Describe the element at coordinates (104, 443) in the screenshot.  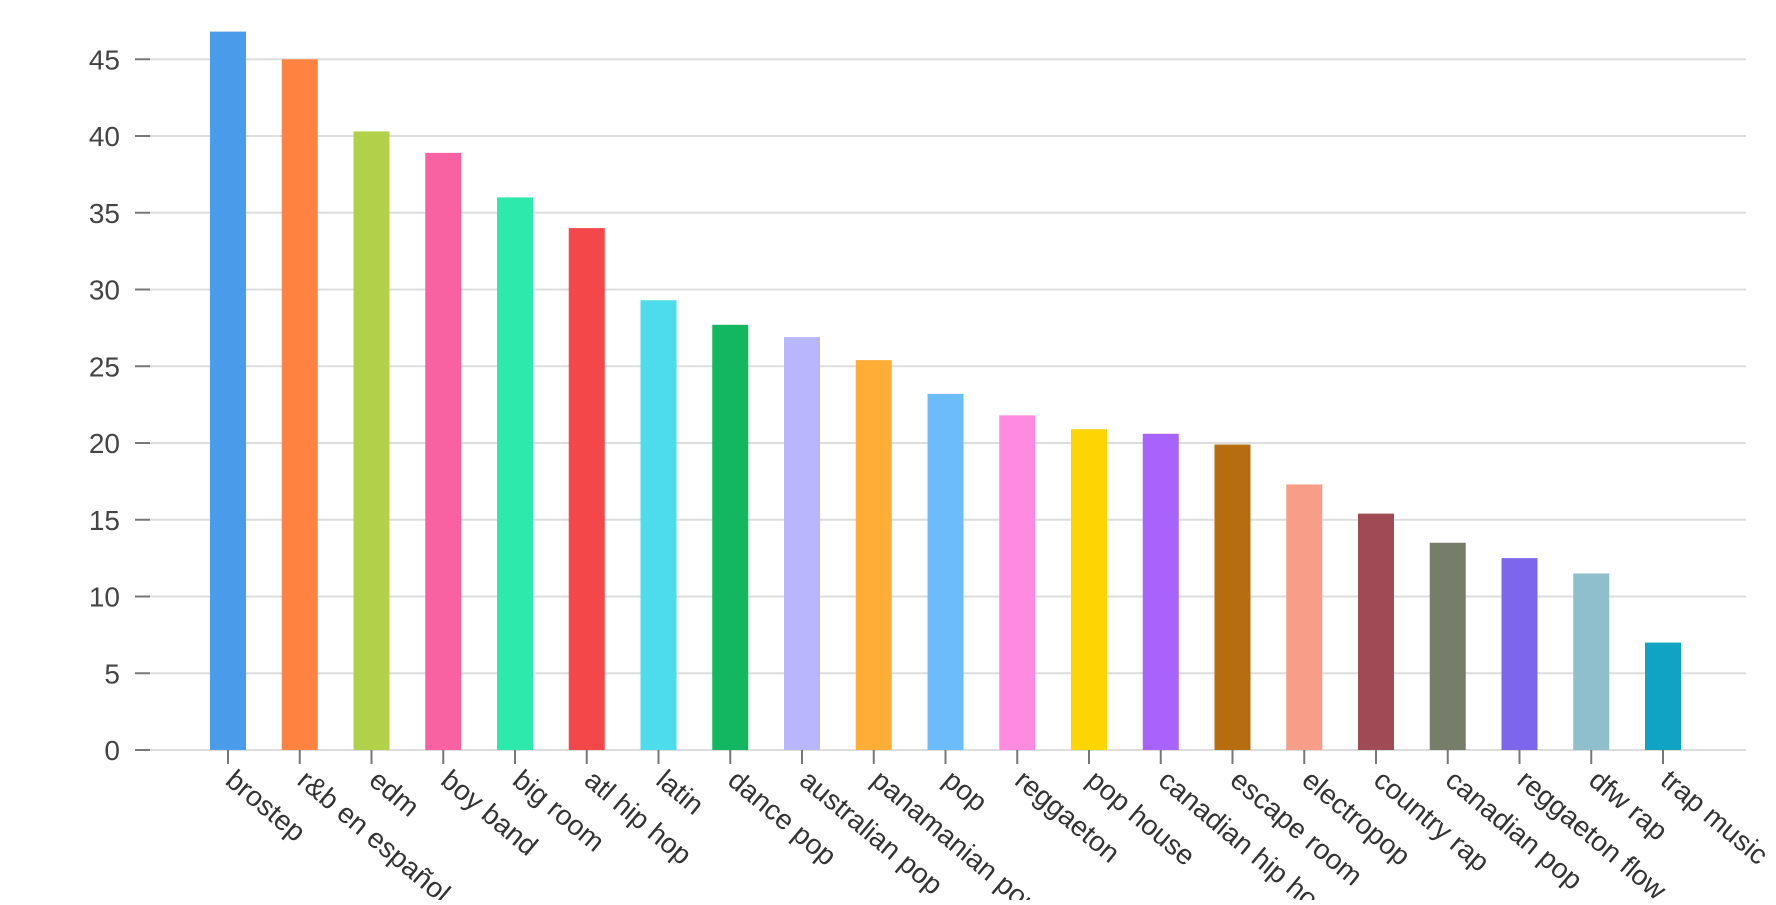
I see `y-tick-label-20: 20` at that location.